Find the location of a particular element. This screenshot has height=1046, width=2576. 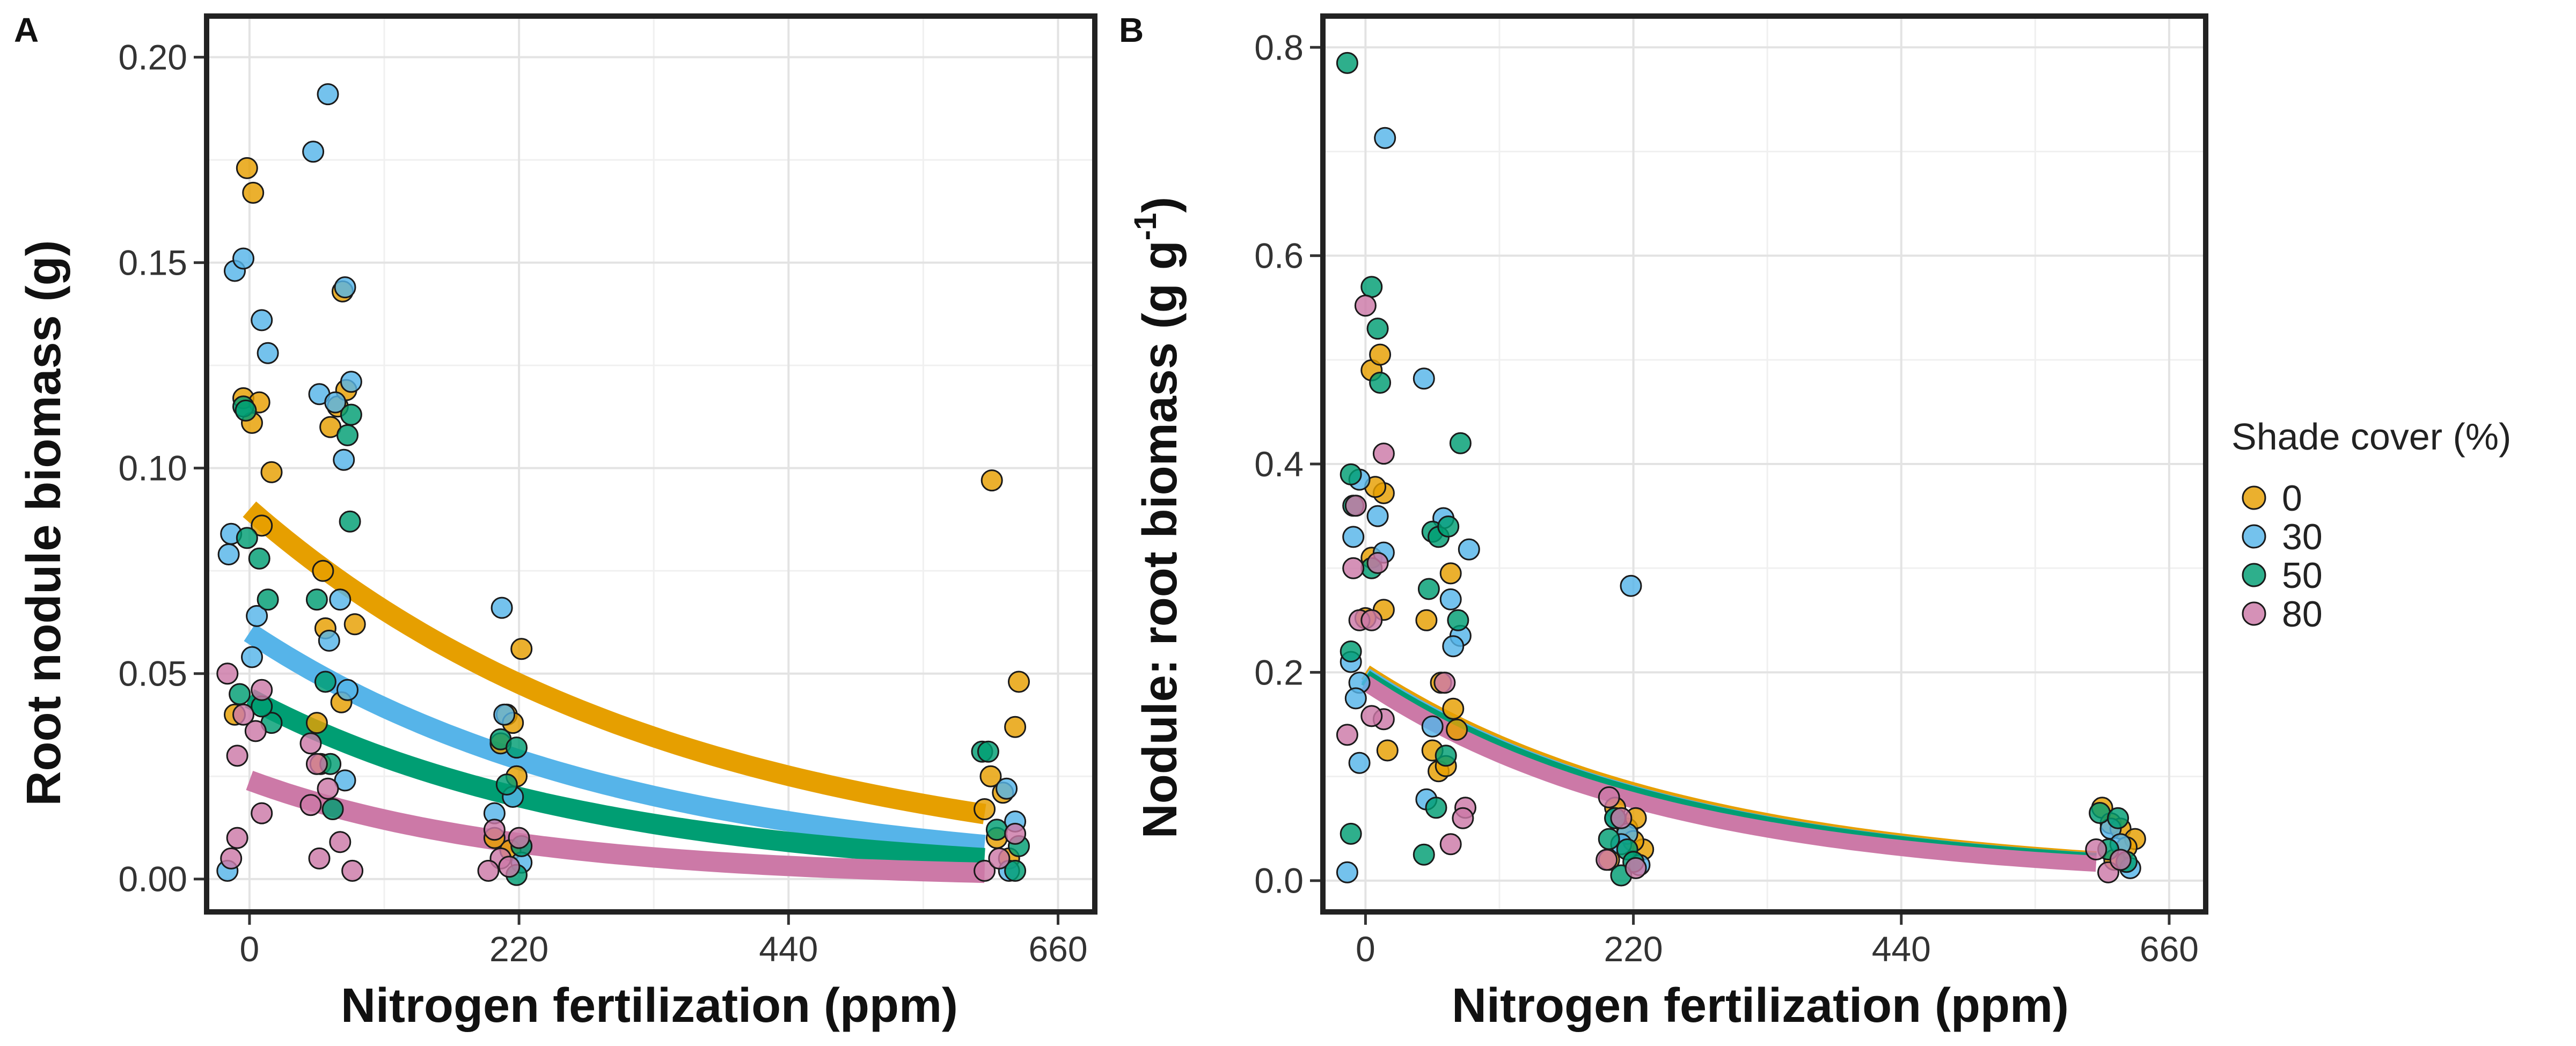

panel-b-x-ticks: 0 220 440 660 is located at coordinates (1777, 942).